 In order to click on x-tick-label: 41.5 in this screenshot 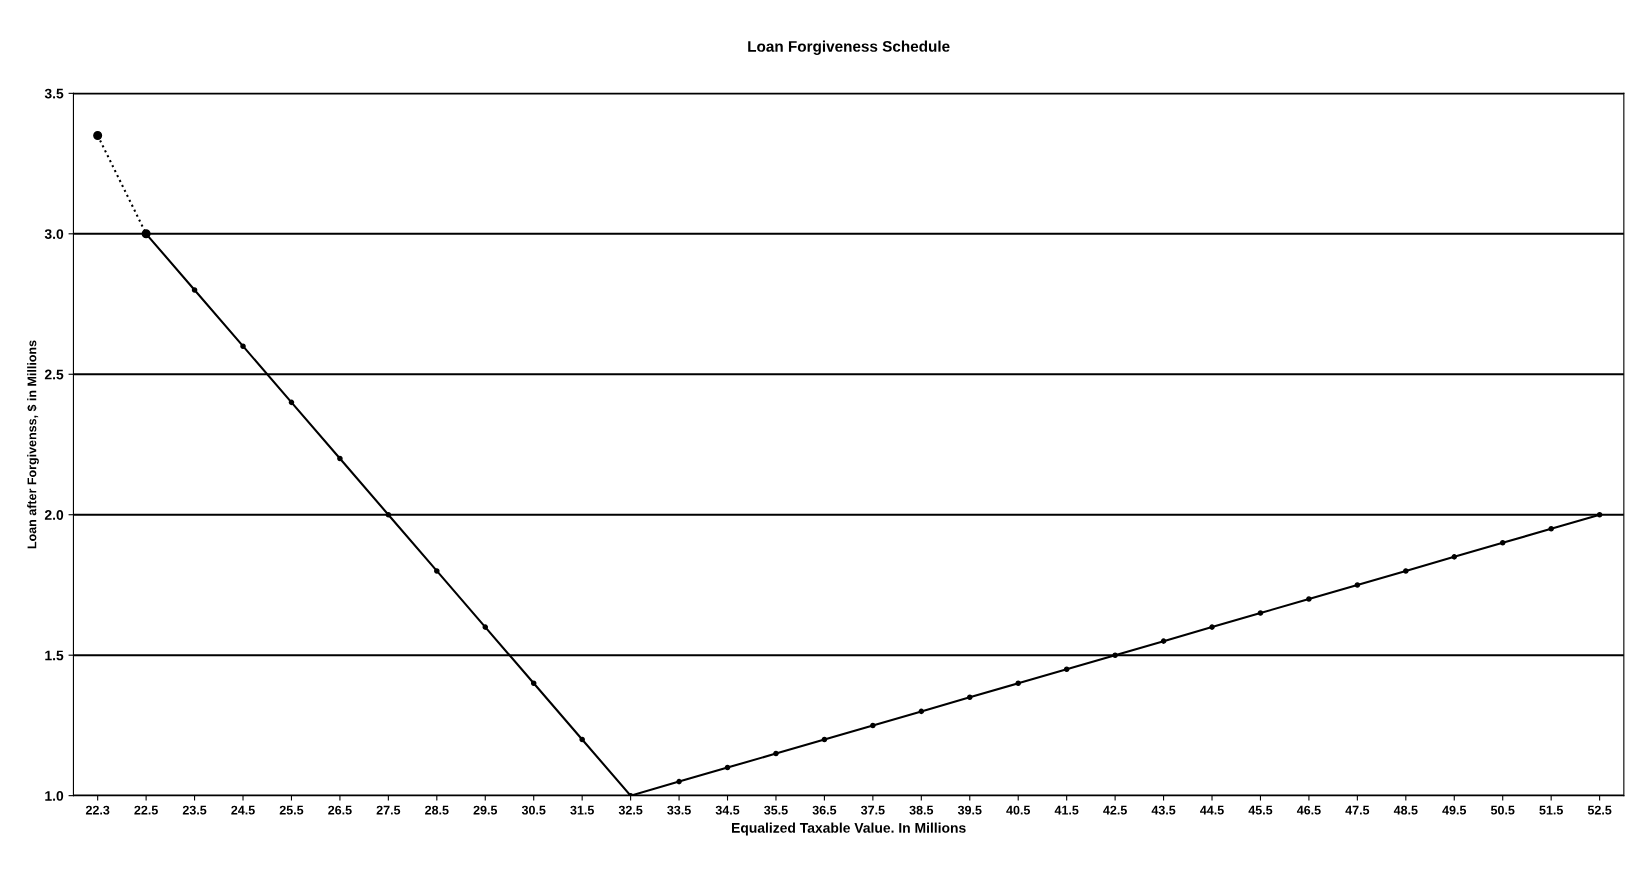, I will do `click(1066, 810)`.